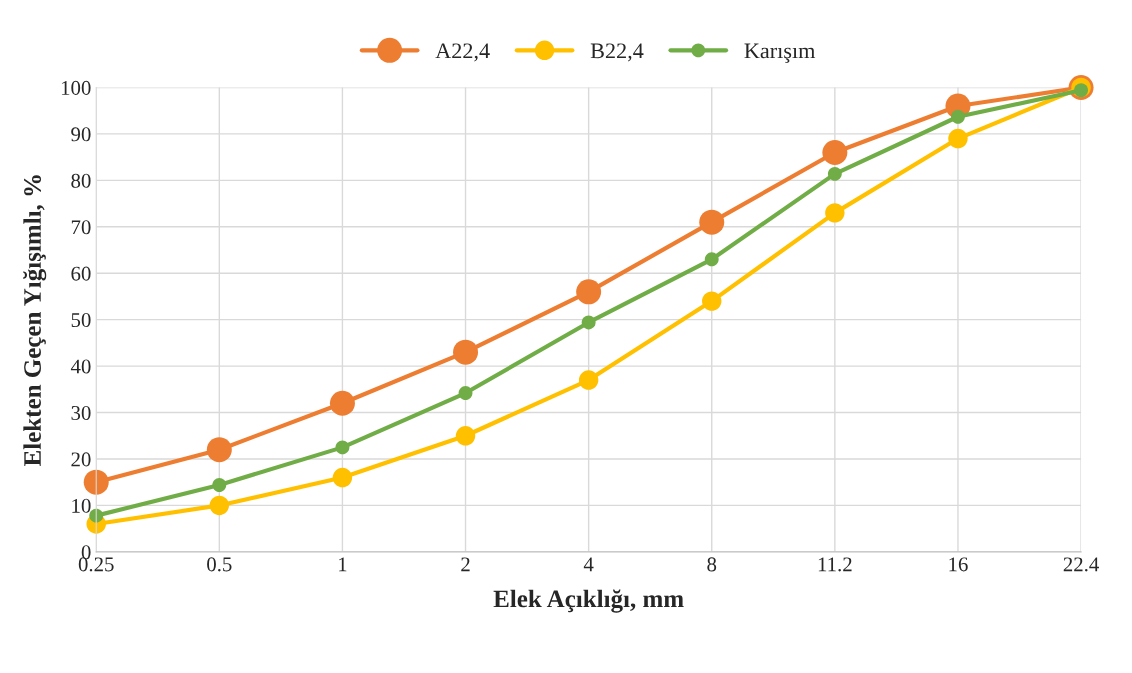  Describe the element at coordinates (343, 564) in the screenshot. I see `x-tick-label: 1` at that location.